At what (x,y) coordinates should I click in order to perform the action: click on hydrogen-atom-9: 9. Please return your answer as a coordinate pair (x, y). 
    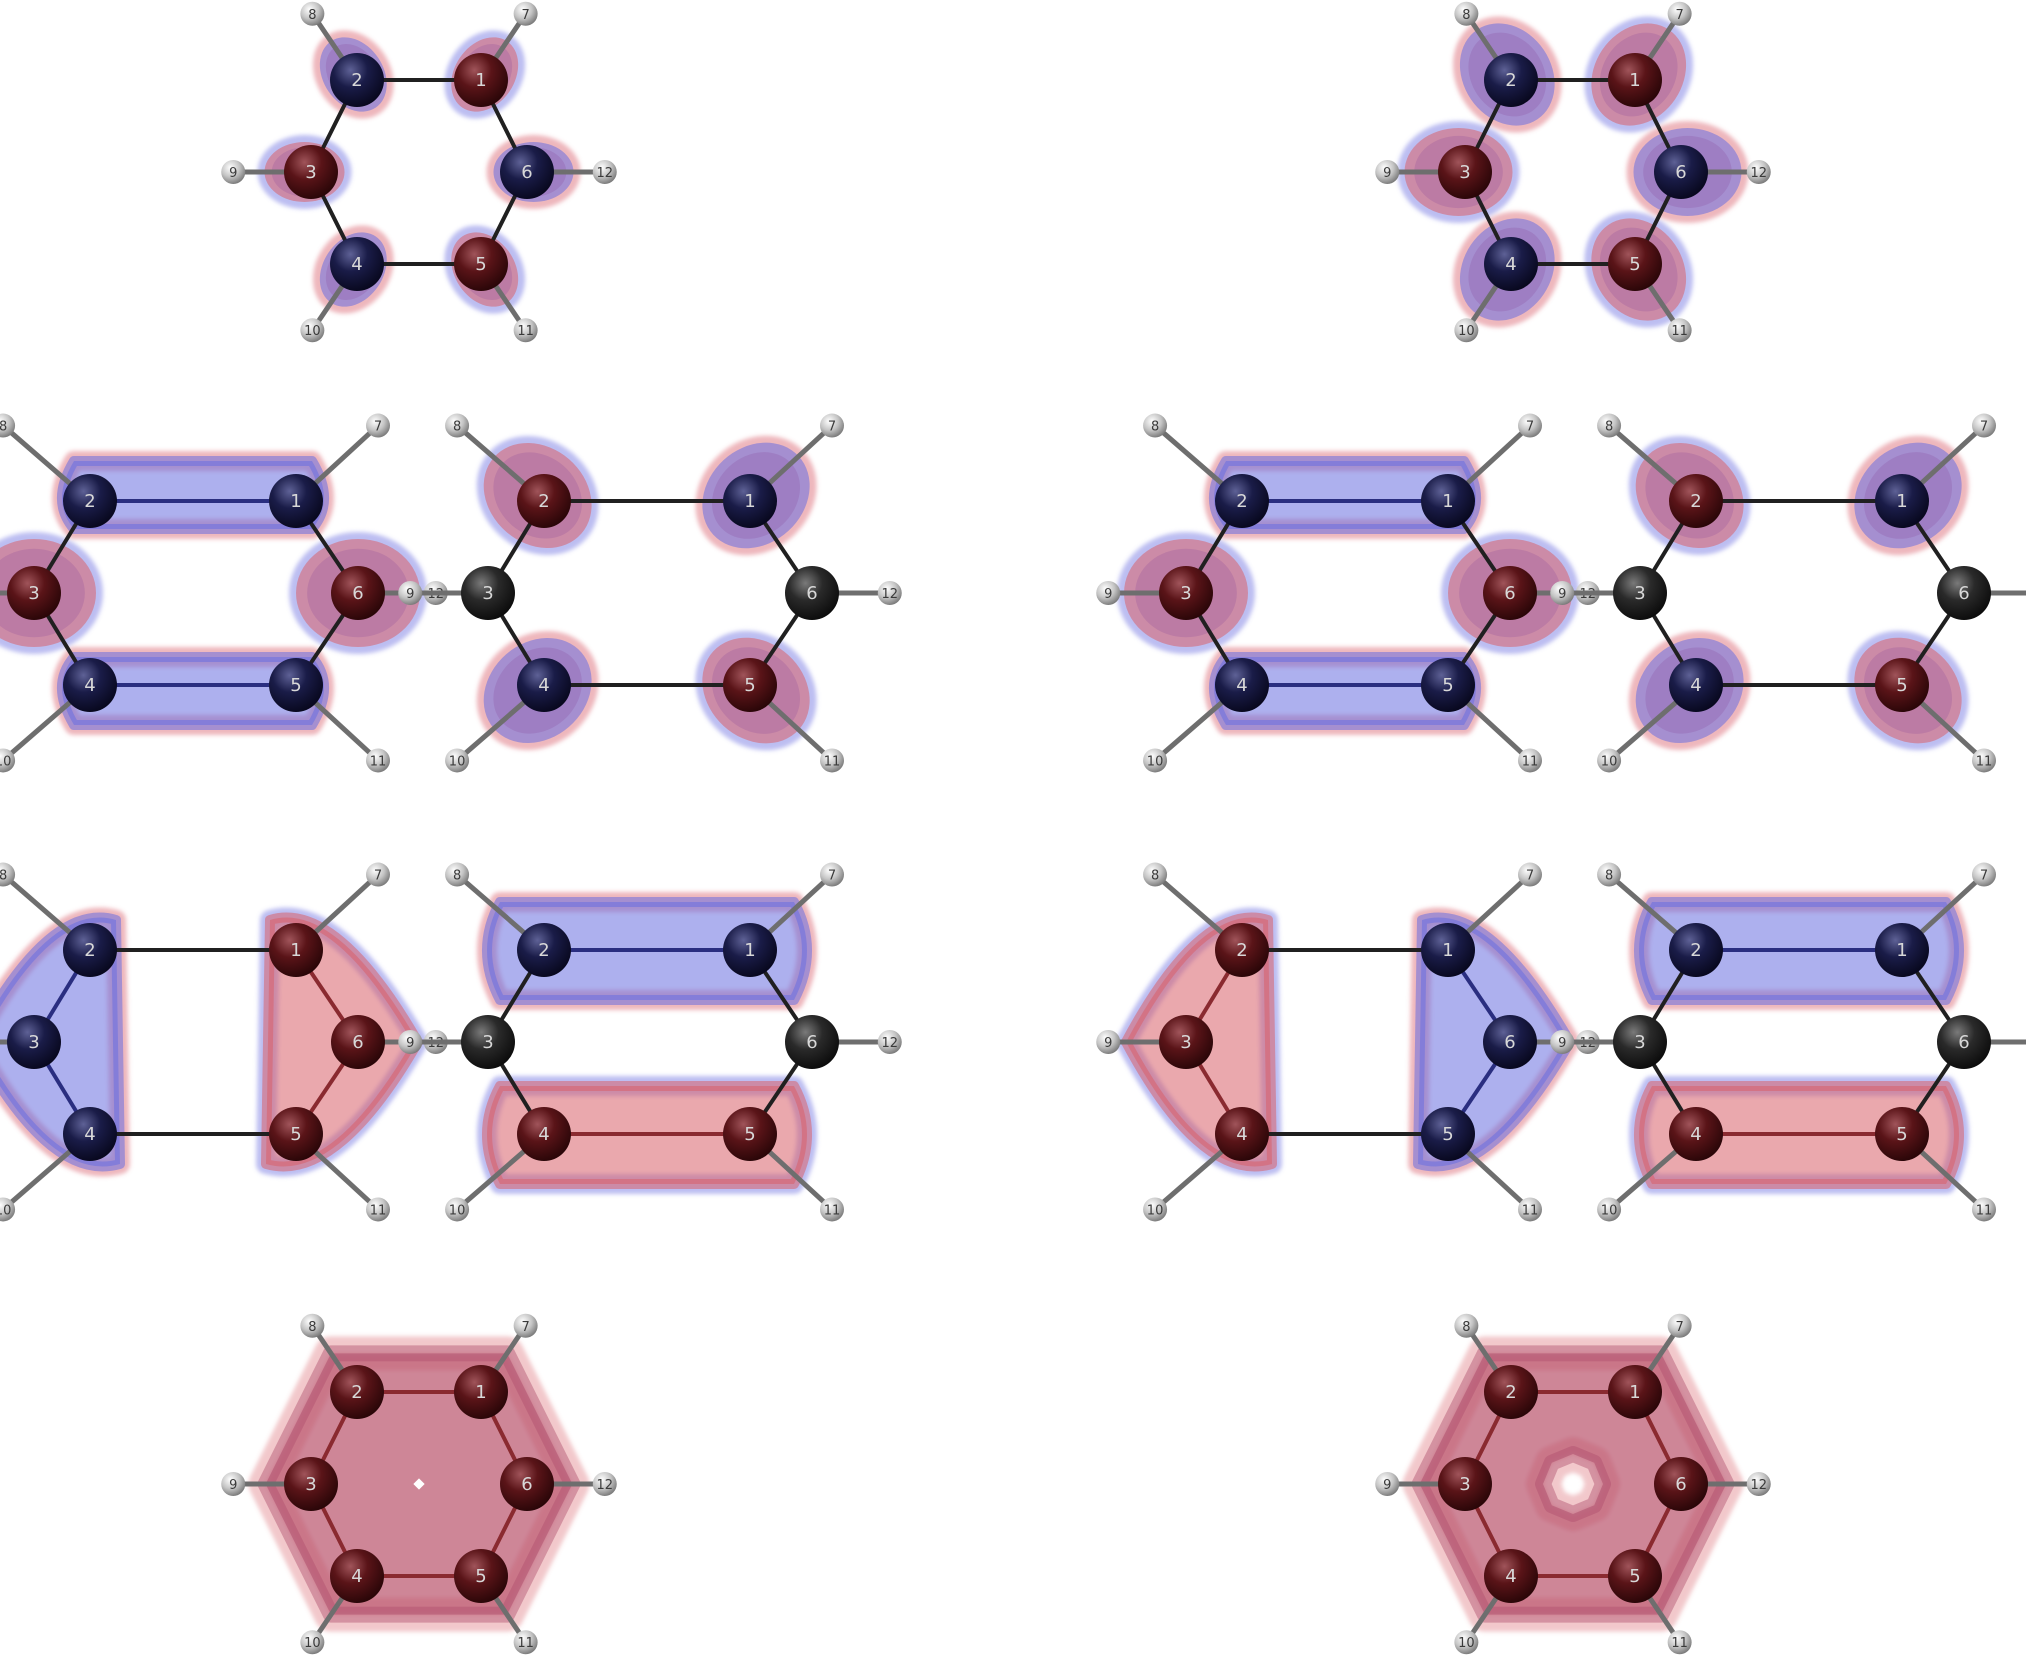
    Looking at the image, I should click on (1387, 172).